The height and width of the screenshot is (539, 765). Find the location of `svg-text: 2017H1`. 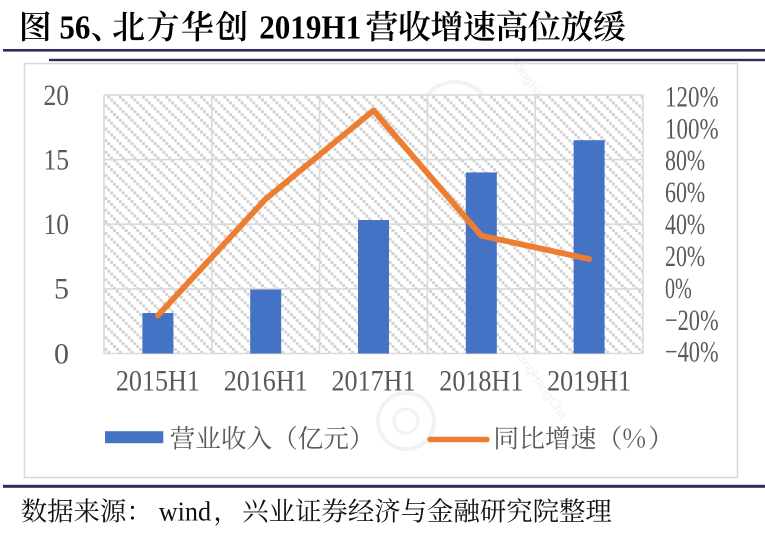

svg-text: 2017H1 is located at coordinates (374, 381).